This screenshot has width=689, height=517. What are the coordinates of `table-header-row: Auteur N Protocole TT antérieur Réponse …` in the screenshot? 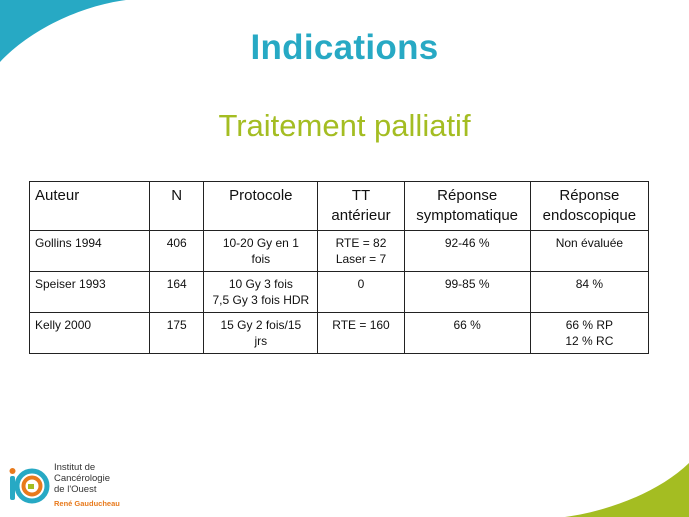 It's located at (339, 206).